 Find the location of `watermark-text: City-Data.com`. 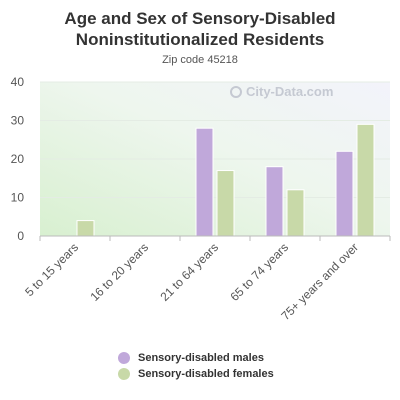

watermark-text: City-Data.com is located at coordinates (290, 91).